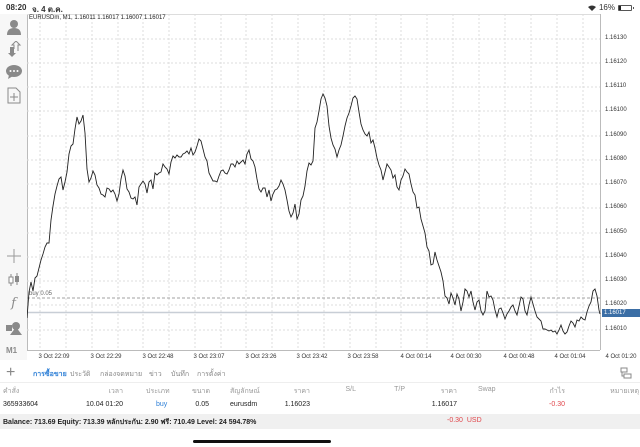 The height and width of the screenshot is (447, 640). I want to click on x-axis-label: 3 Oct 23:26, so click(261, 357).